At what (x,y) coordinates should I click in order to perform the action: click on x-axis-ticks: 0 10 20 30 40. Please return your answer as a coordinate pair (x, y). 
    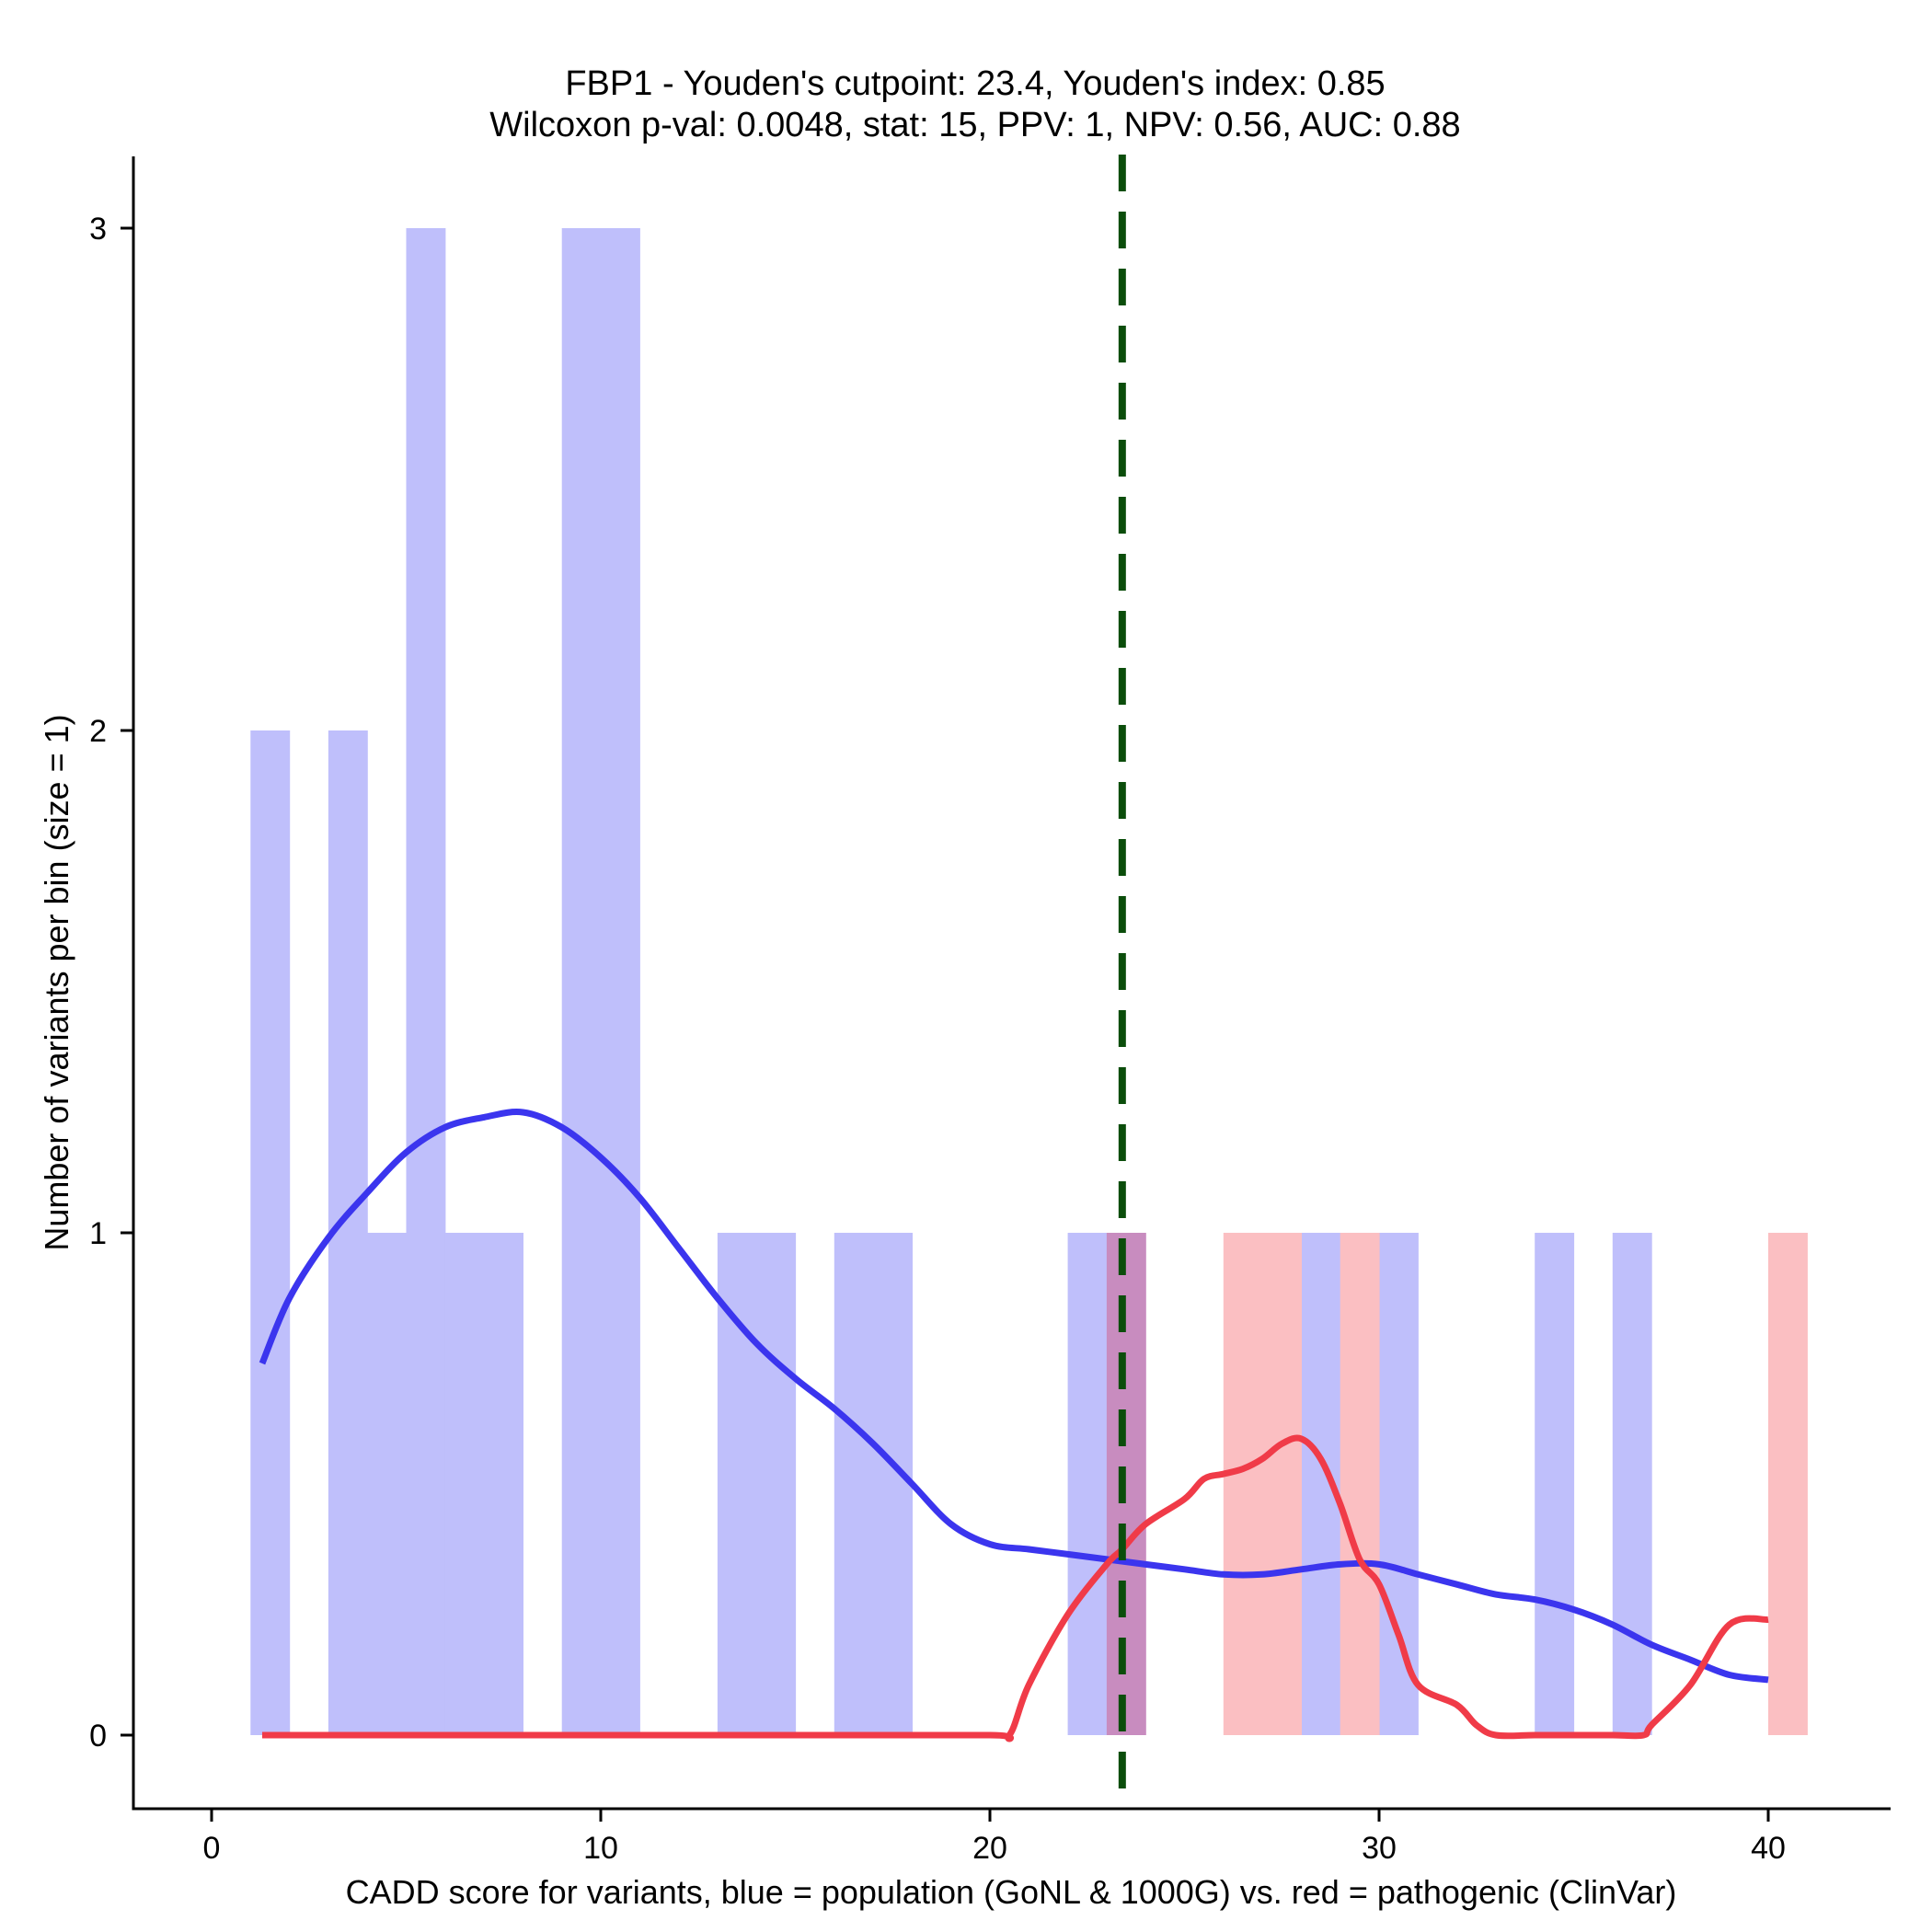
    Looking at the image, I should click on (995, 1837).